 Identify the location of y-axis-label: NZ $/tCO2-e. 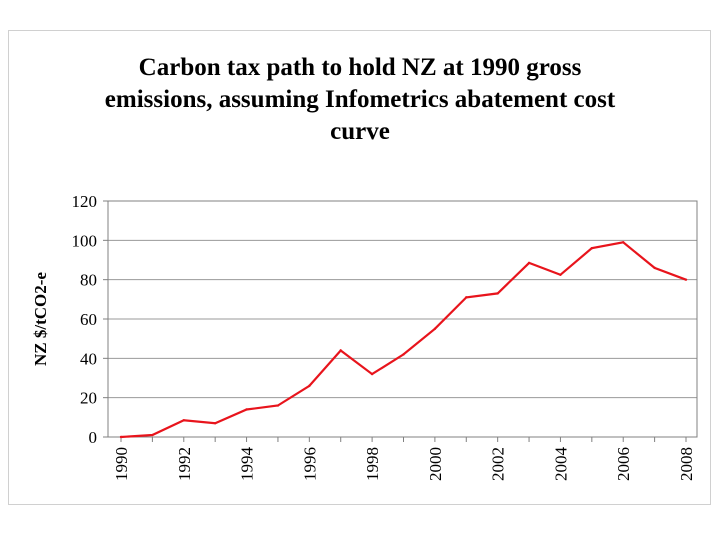
(40, 319).